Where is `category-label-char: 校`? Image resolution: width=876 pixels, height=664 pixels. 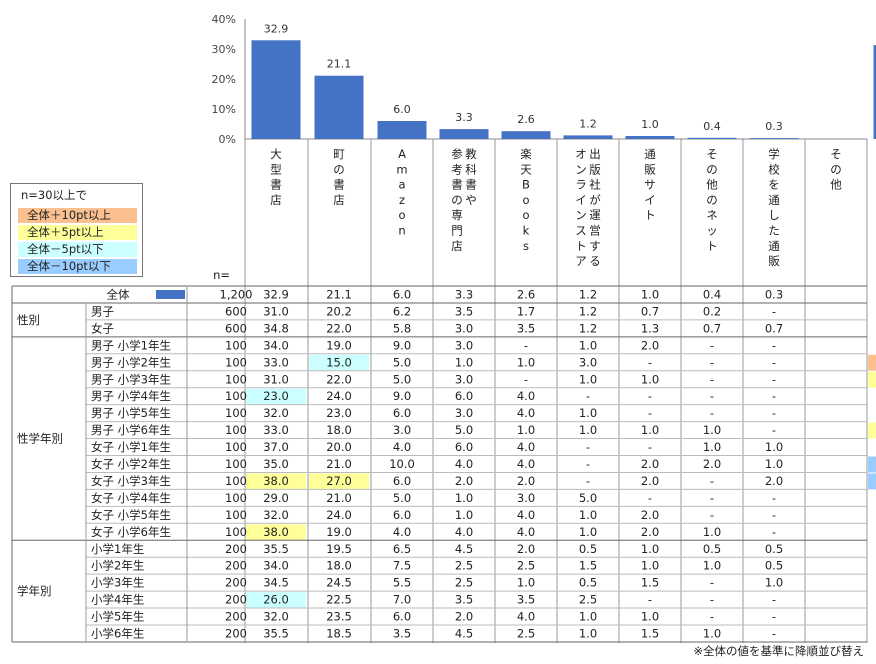
category-label-char: 校 is located at coordinates (774, 169).